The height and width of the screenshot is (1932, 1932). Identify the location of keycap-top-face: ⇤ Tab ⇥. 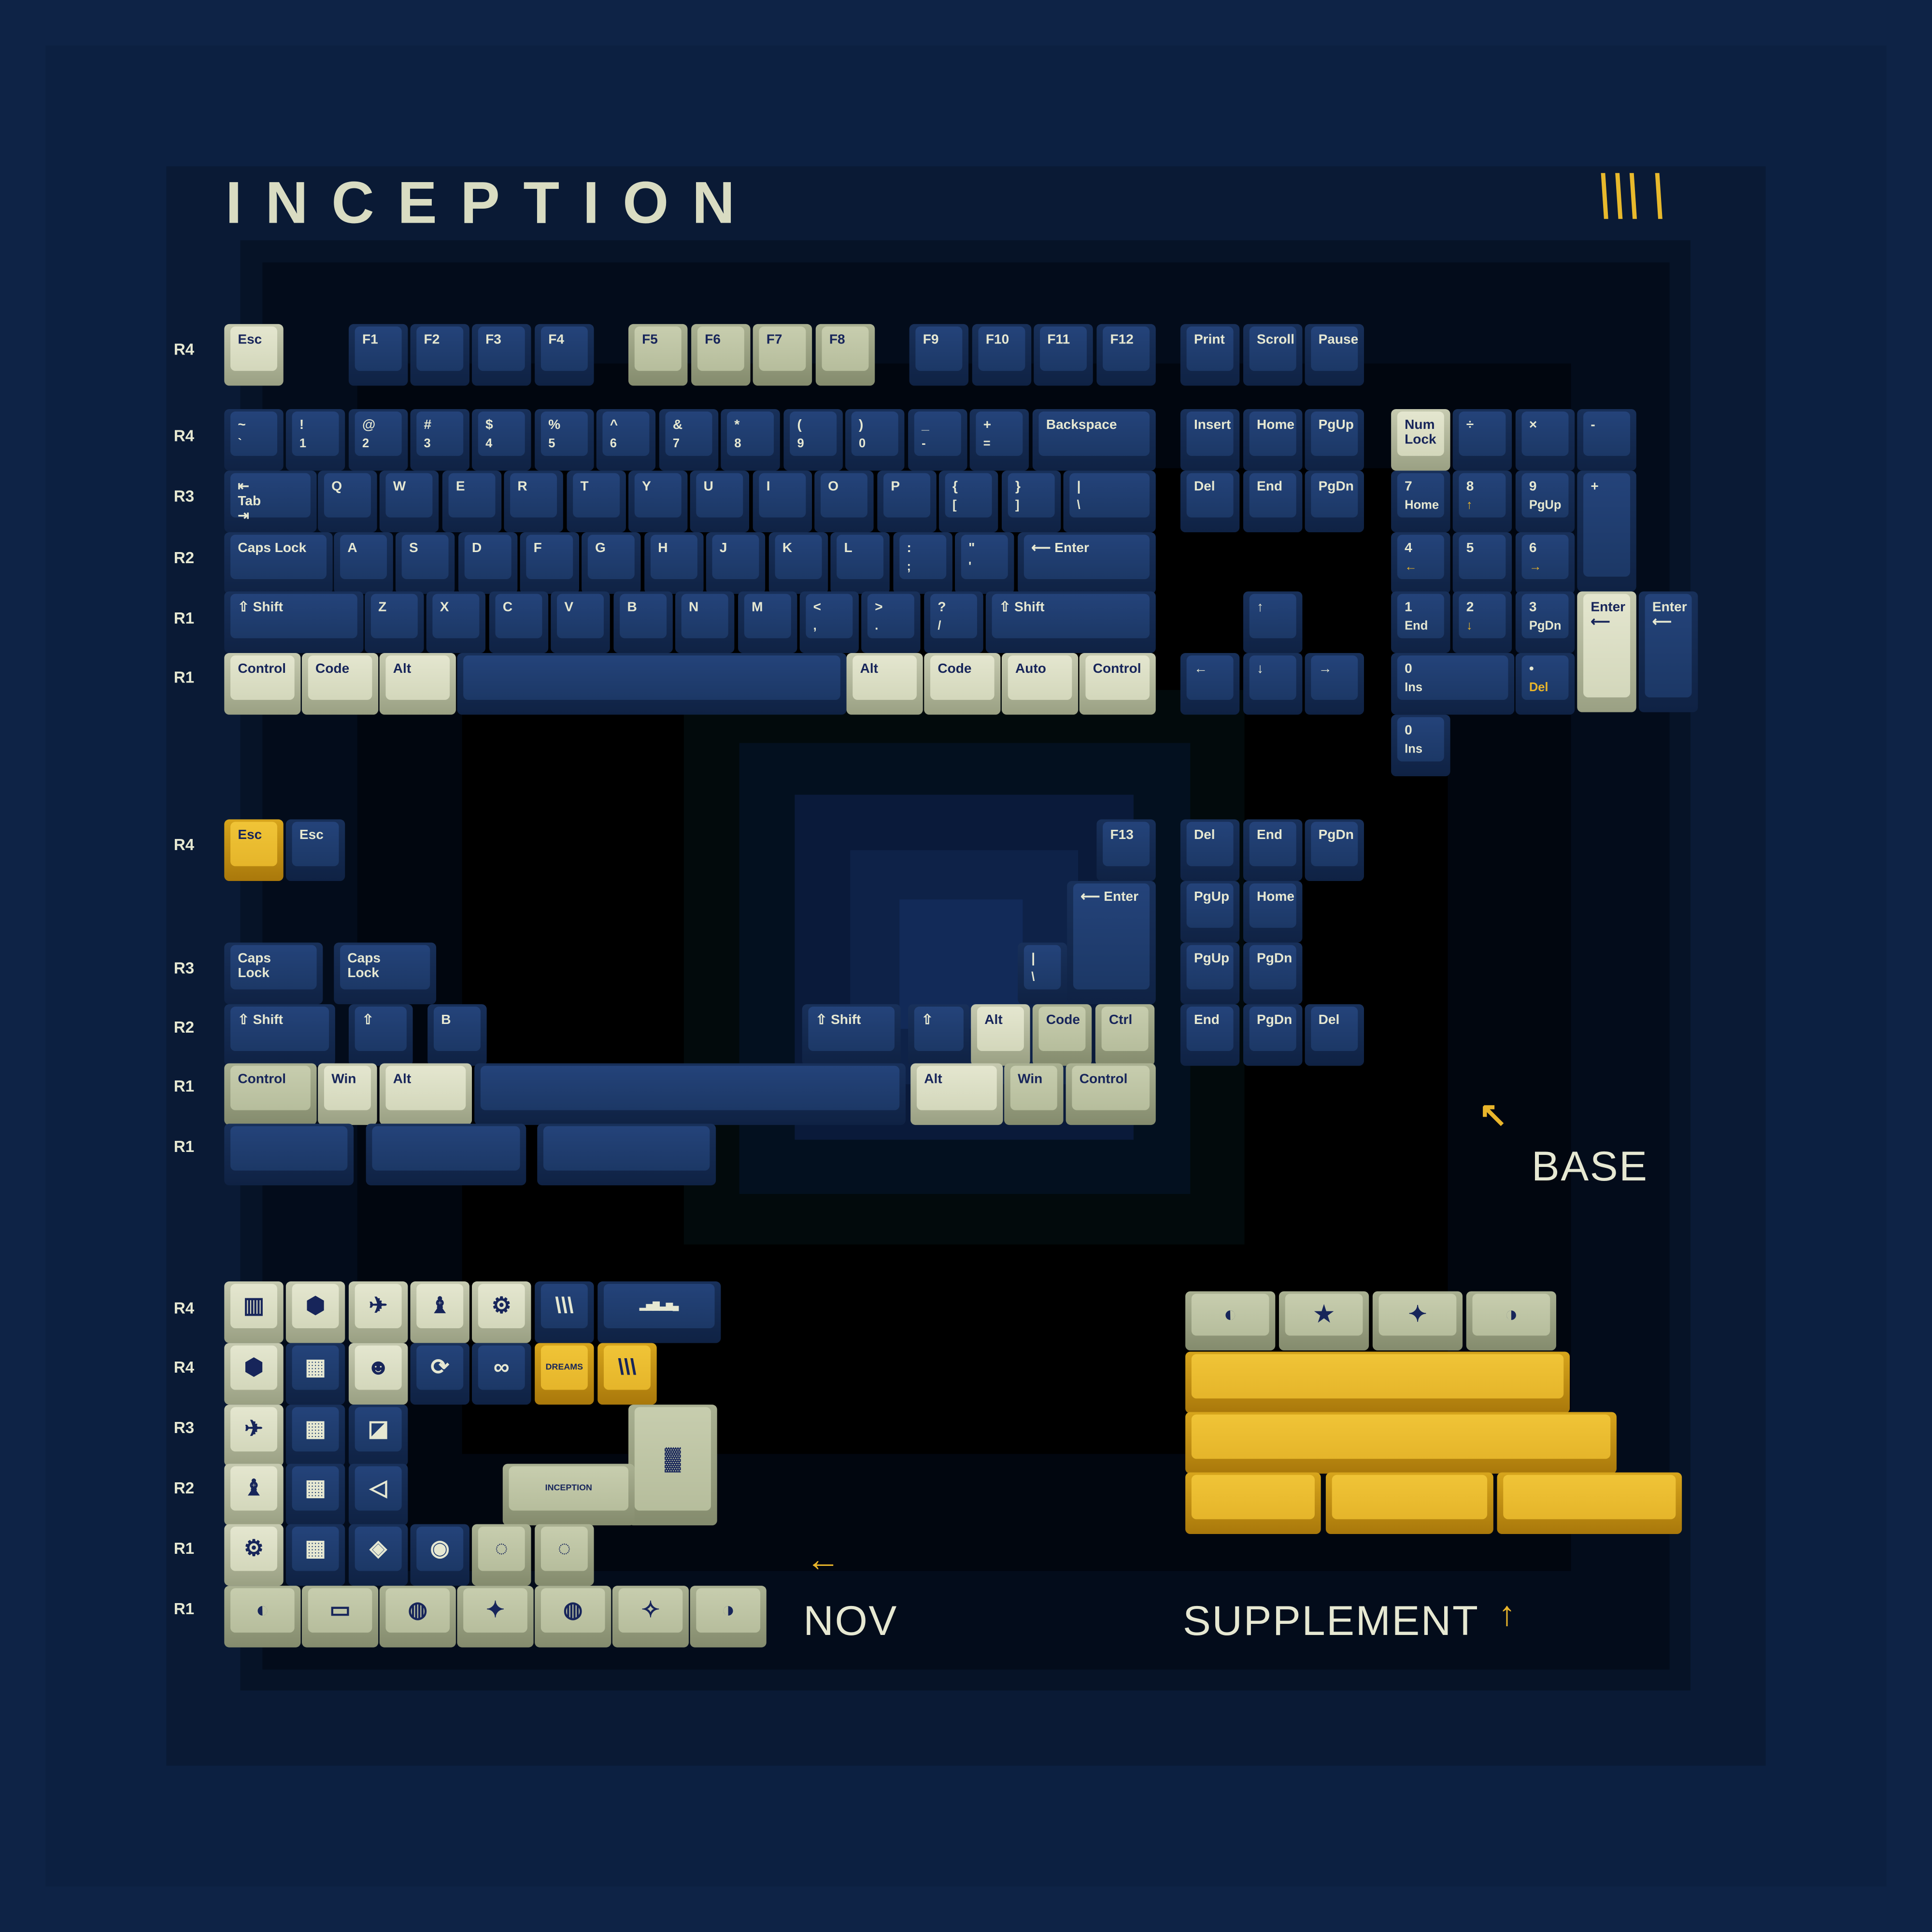
(270, 498).